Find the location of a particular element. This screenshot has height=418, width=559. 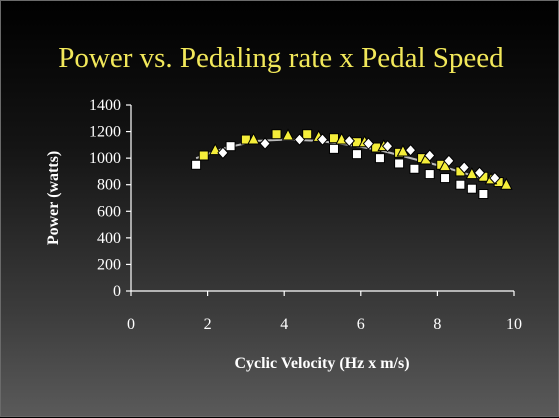

trendline-group is located at coordinates (351, 162).